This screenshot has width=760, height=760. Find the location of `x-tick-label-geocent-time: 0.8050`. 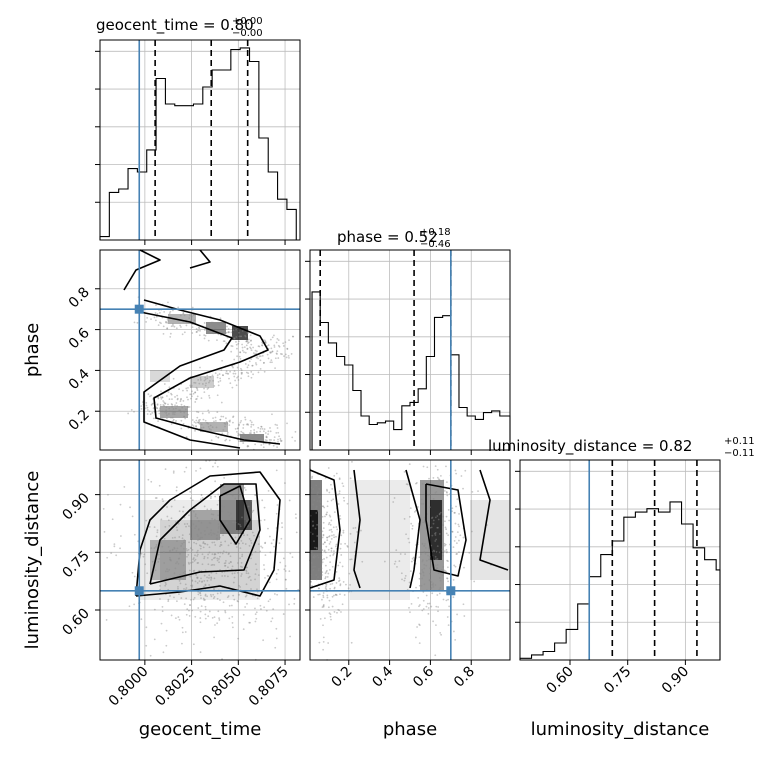

x-tick-label-geocent-time: 0.8050 is located at coordinates (222, 687).